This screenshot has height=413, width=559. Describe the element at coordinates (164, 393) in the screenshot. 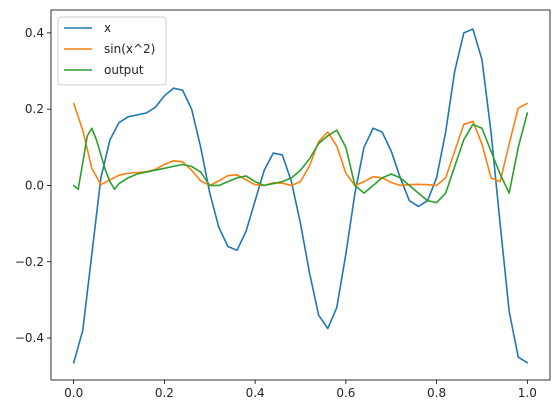

I see `x-tick-label: 0.2` at that location.